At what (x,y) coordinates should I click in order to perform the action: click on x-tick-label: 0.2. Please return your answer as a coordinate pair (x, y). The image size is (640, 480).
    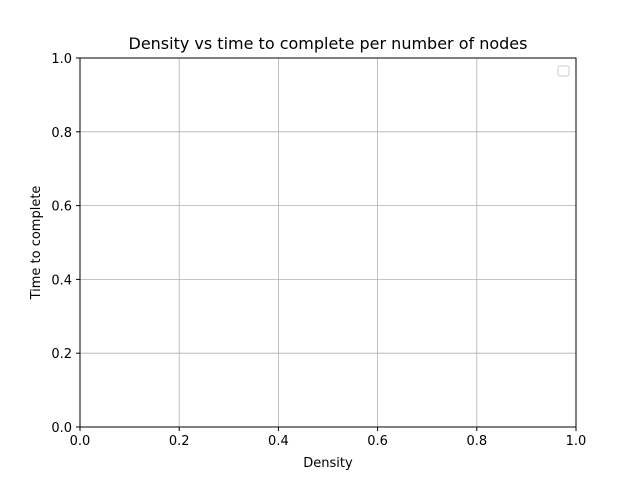
    Looking at the image, I should click on (179, 441).